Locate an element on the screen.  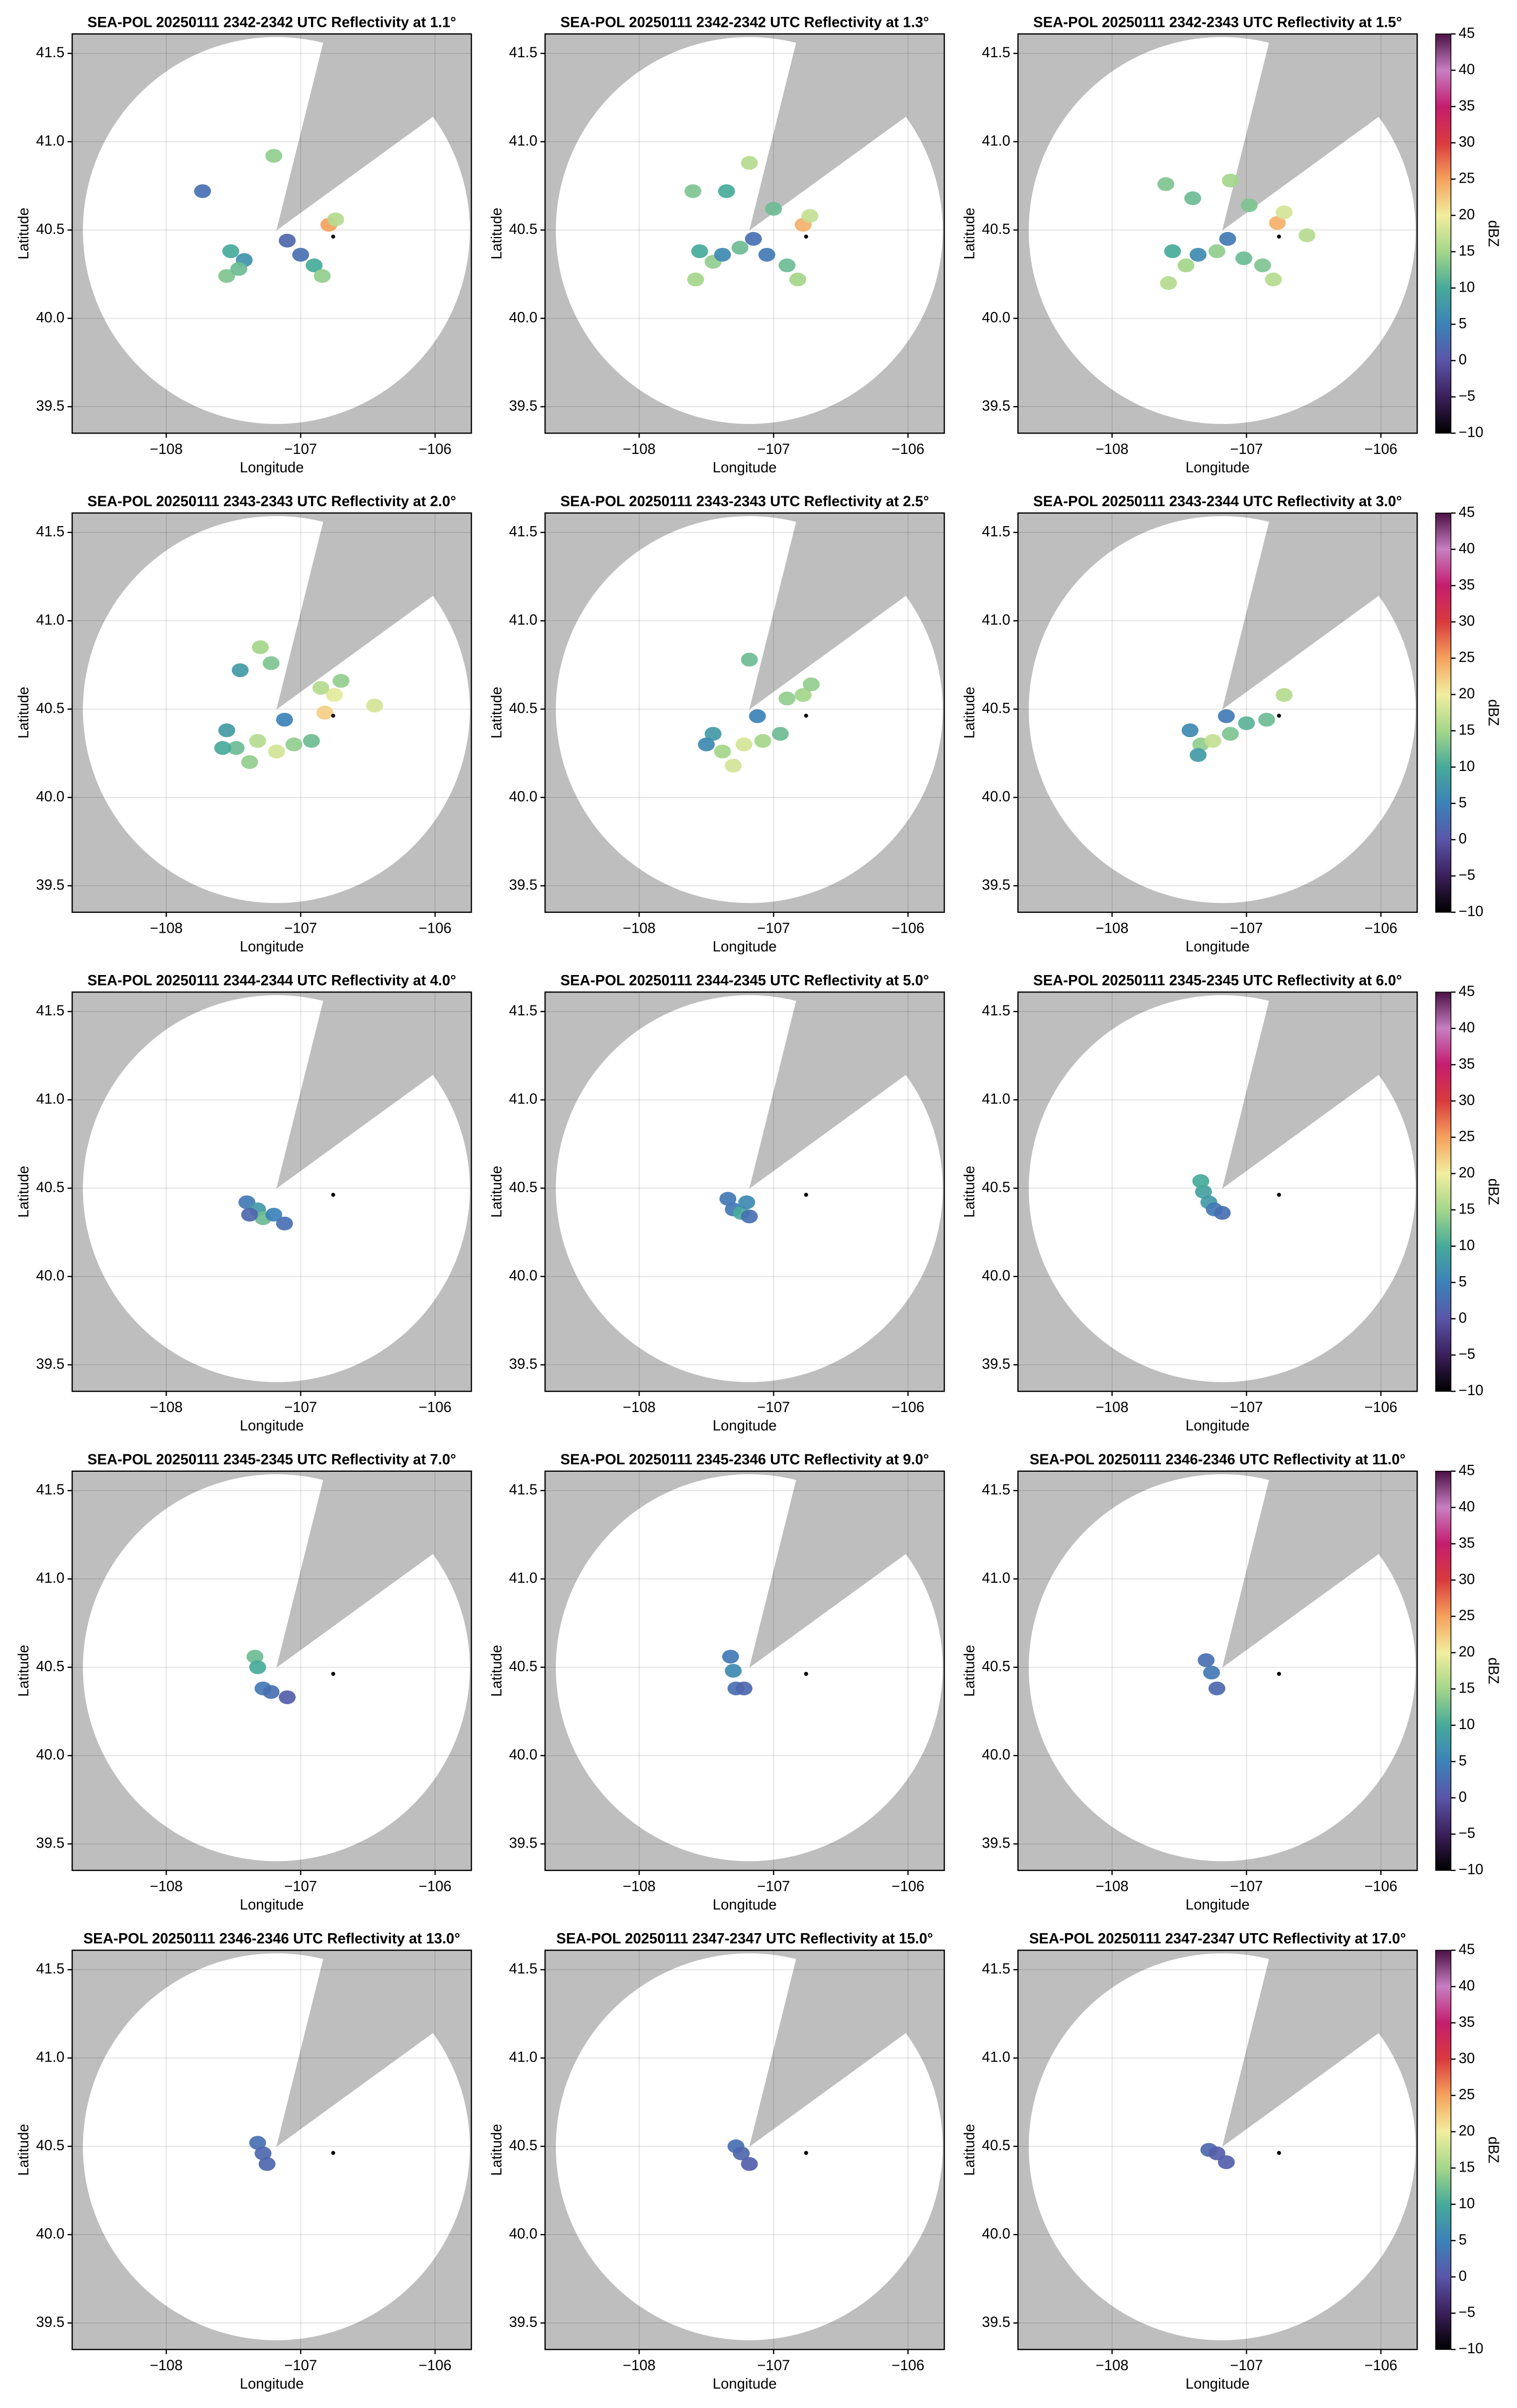
colorbar-tick-label: 45 is located at coordinates (1467, 512).